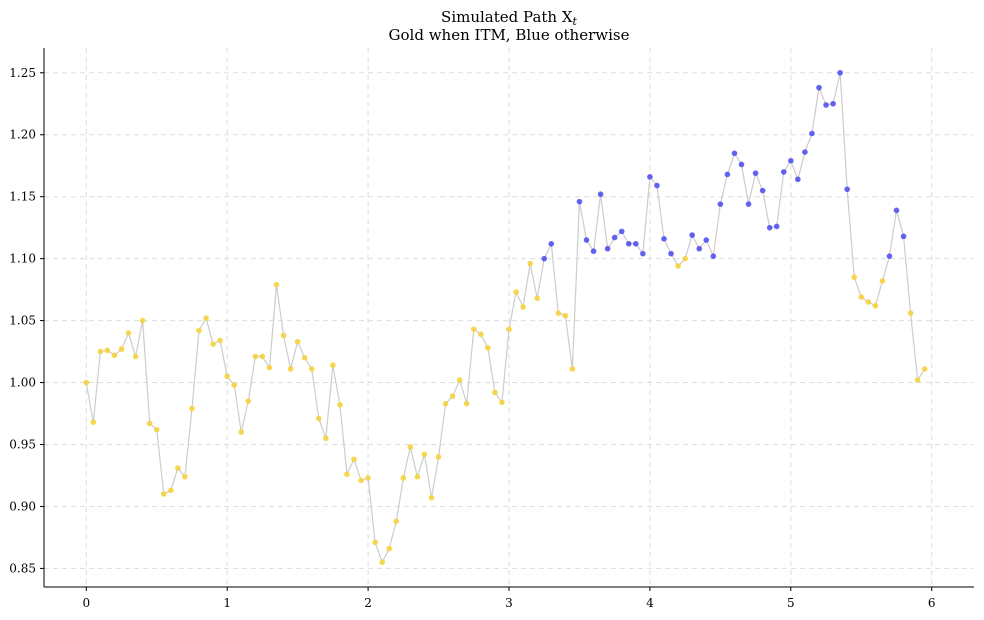 The height and width of the screenshot is (620, 984). I want to click on x-tick-label: 5, so click(791, 603).